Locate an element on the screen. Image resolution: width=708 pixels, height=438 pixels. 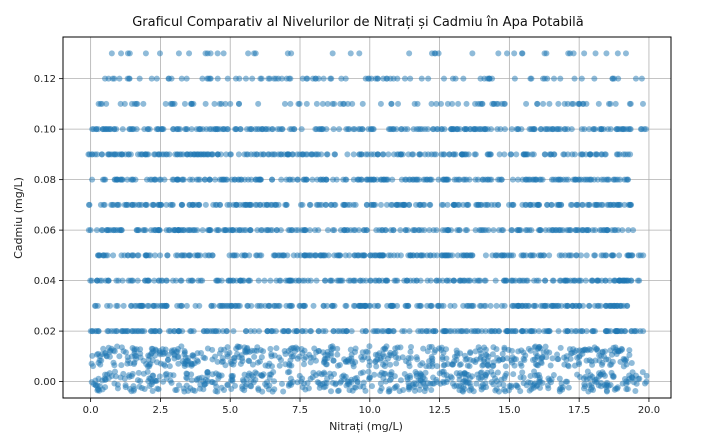
x-axis-label: Nitrați (mg/L) is located at coordinates (366, 426).